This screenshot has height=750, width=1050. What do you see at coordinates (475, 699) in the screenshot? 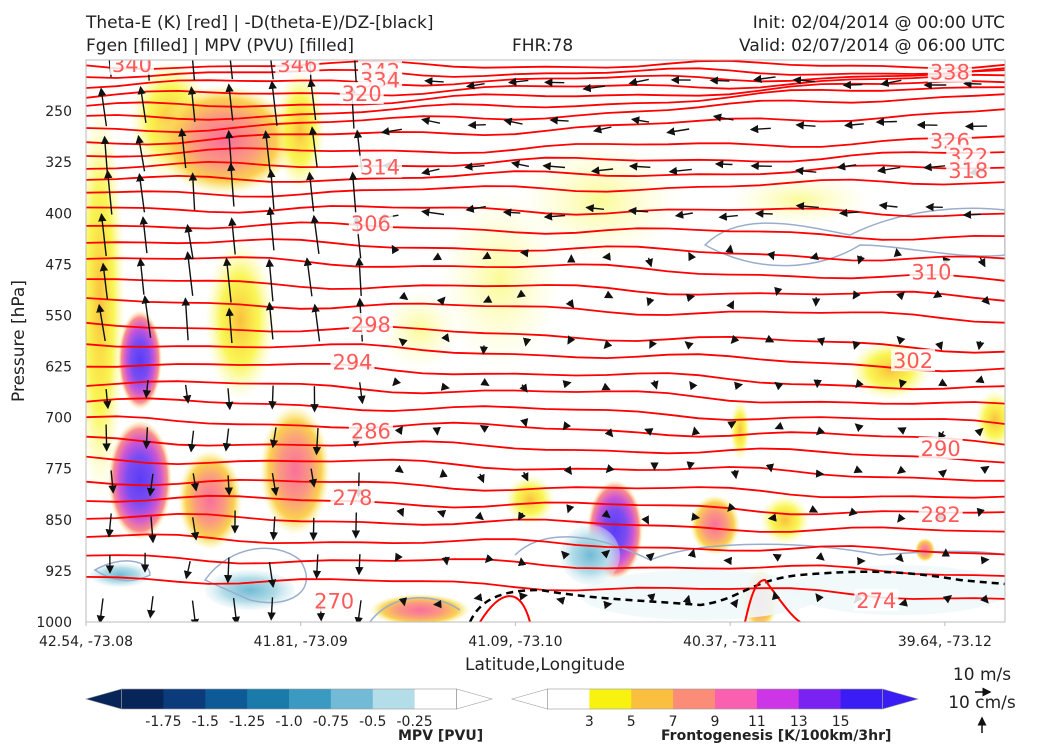
I see `colorbar-extend-right` at bounding box center [475, 699].